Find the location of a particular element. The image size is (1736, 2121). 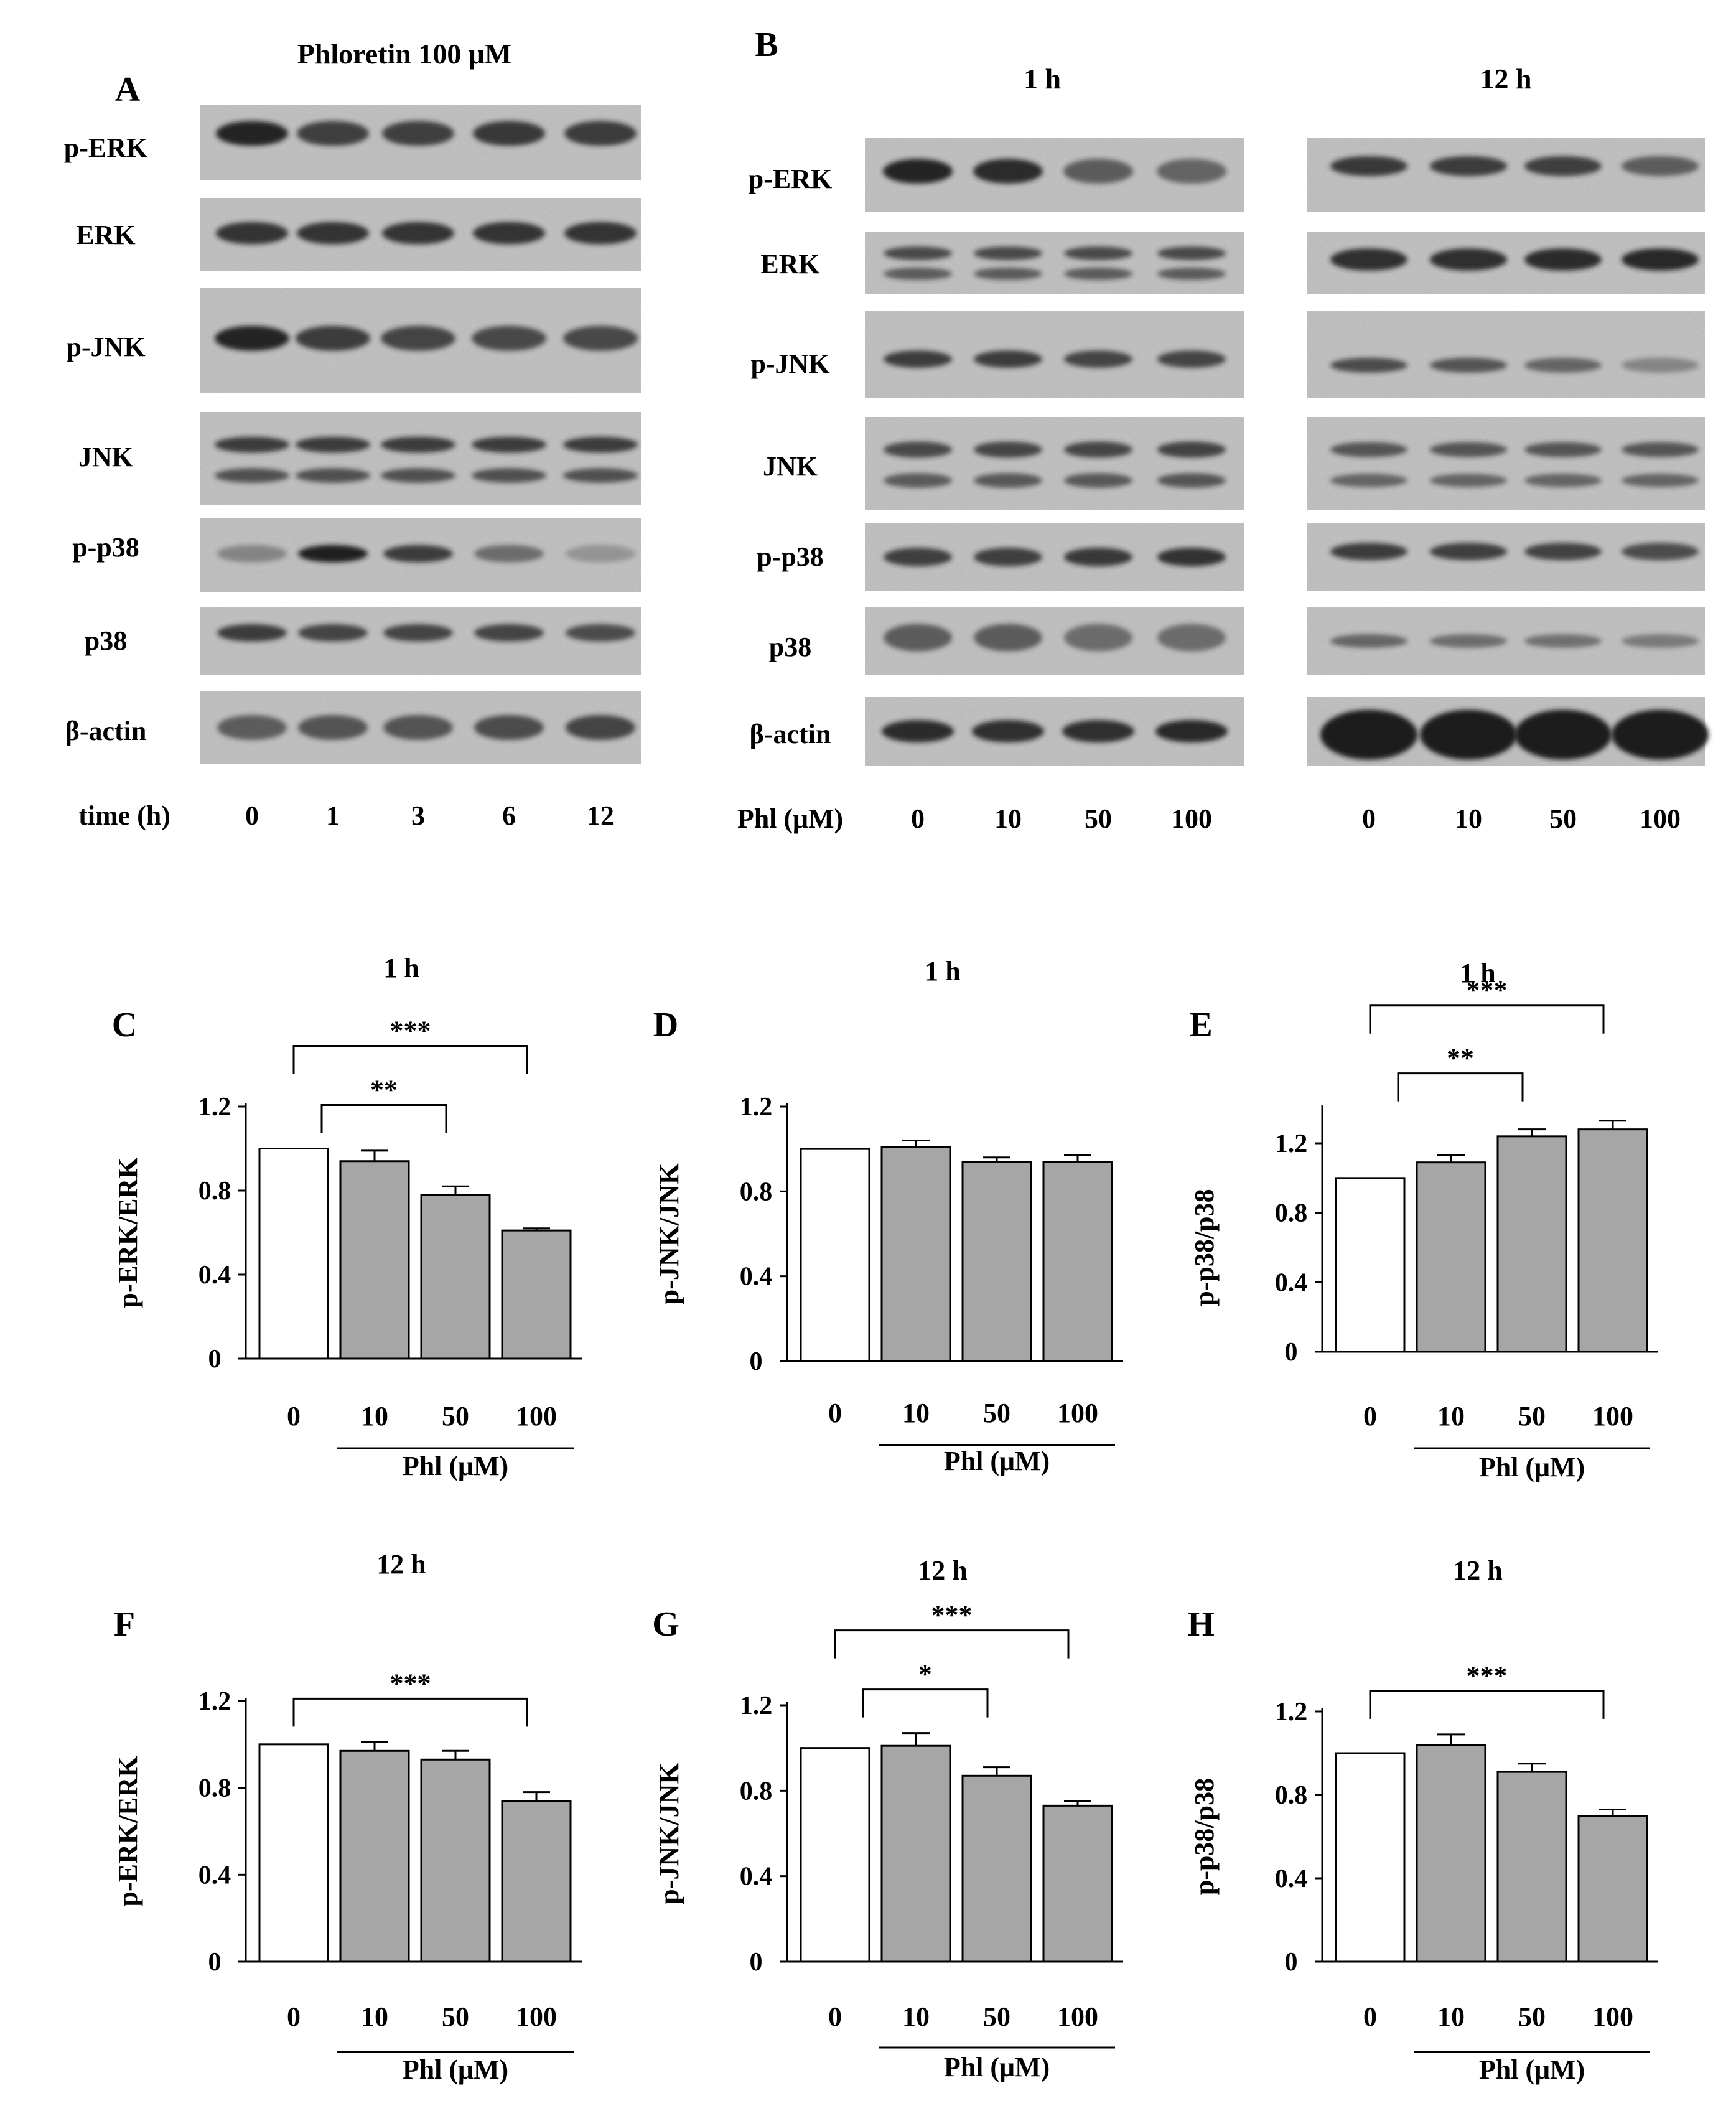

chart-c-significance-label-0: ** is located at coordinates (384, 1090).